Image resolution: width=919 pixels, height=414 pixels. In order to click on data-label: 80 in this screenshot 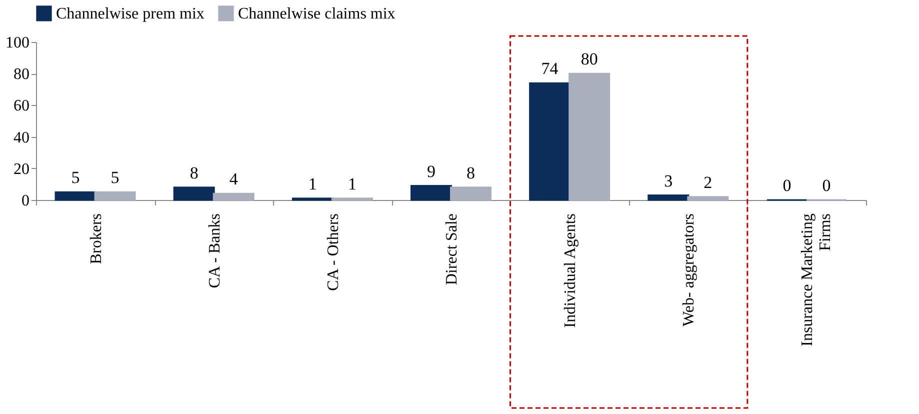, I will do `click(589, 59)`.